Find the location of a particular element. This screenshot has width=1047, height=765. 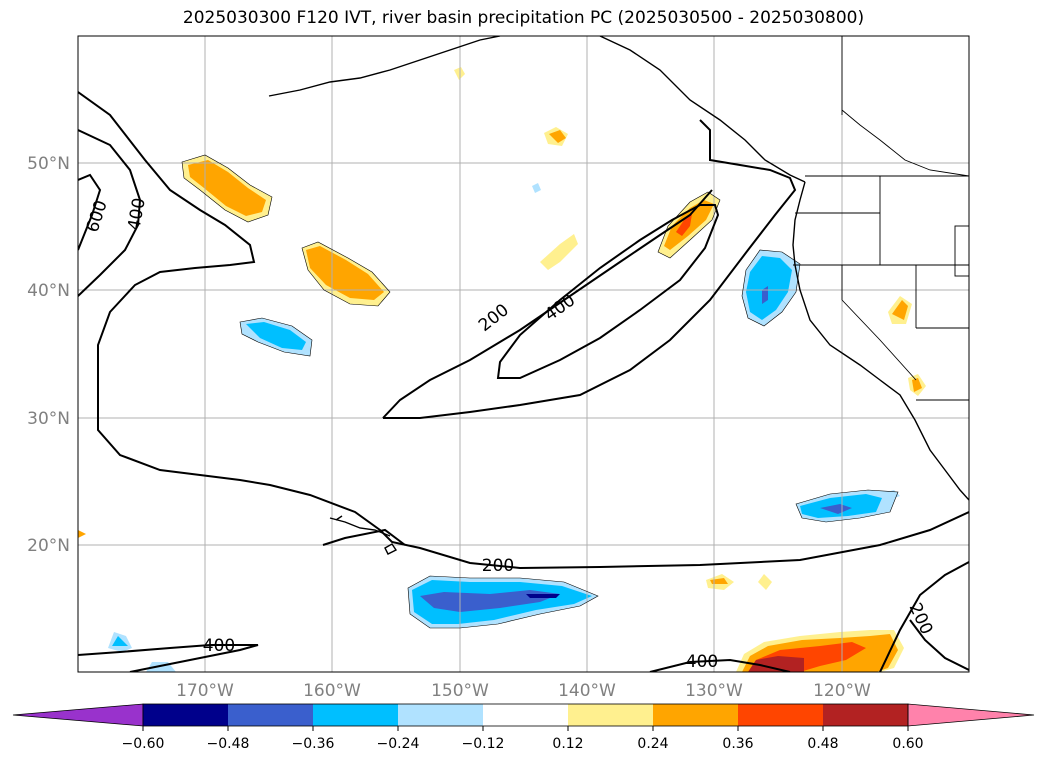

contour-label-400-se: 400 is located at coordinates (702, 662).